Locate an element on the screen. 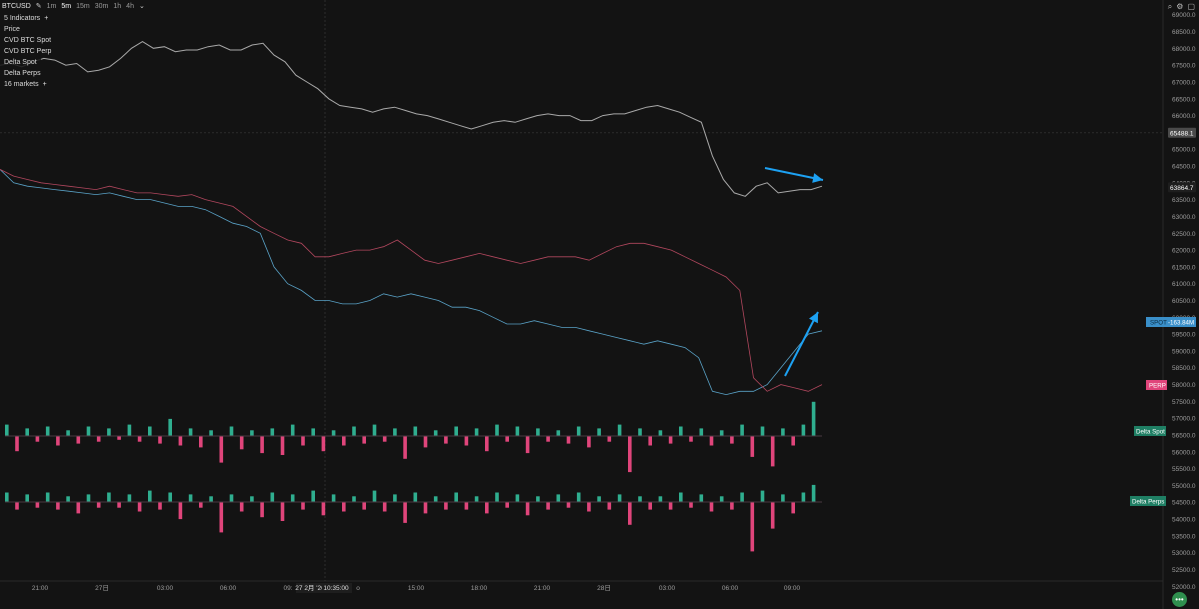 This screenshot has width=1199, height=609. timeframe-15m: 15m is located at coordinates (83, 6).